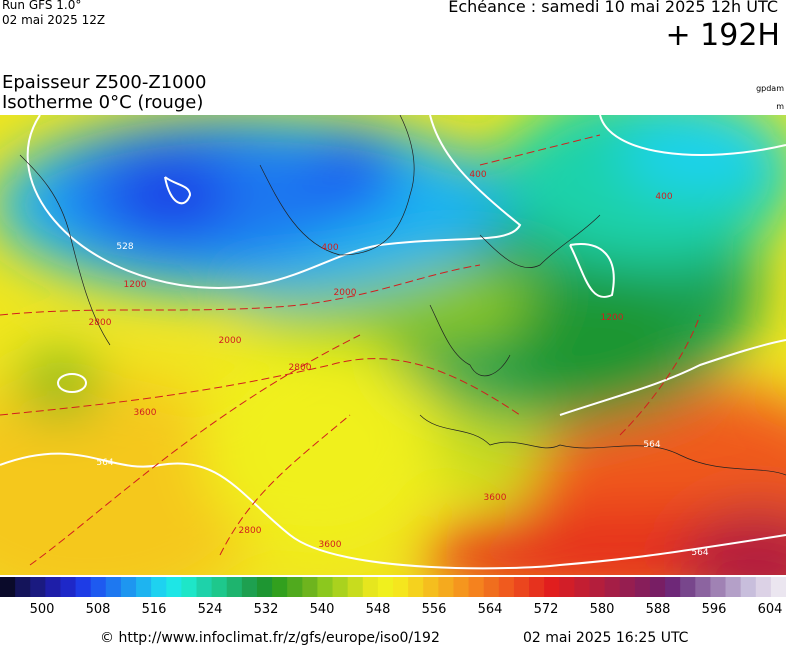 The width and height of the screenshot is (786, 648). What do you see at coordinates (490, 609) in the screenshot?
I see `colorbar-tick-label: 564` at bounding box center [490, 609].